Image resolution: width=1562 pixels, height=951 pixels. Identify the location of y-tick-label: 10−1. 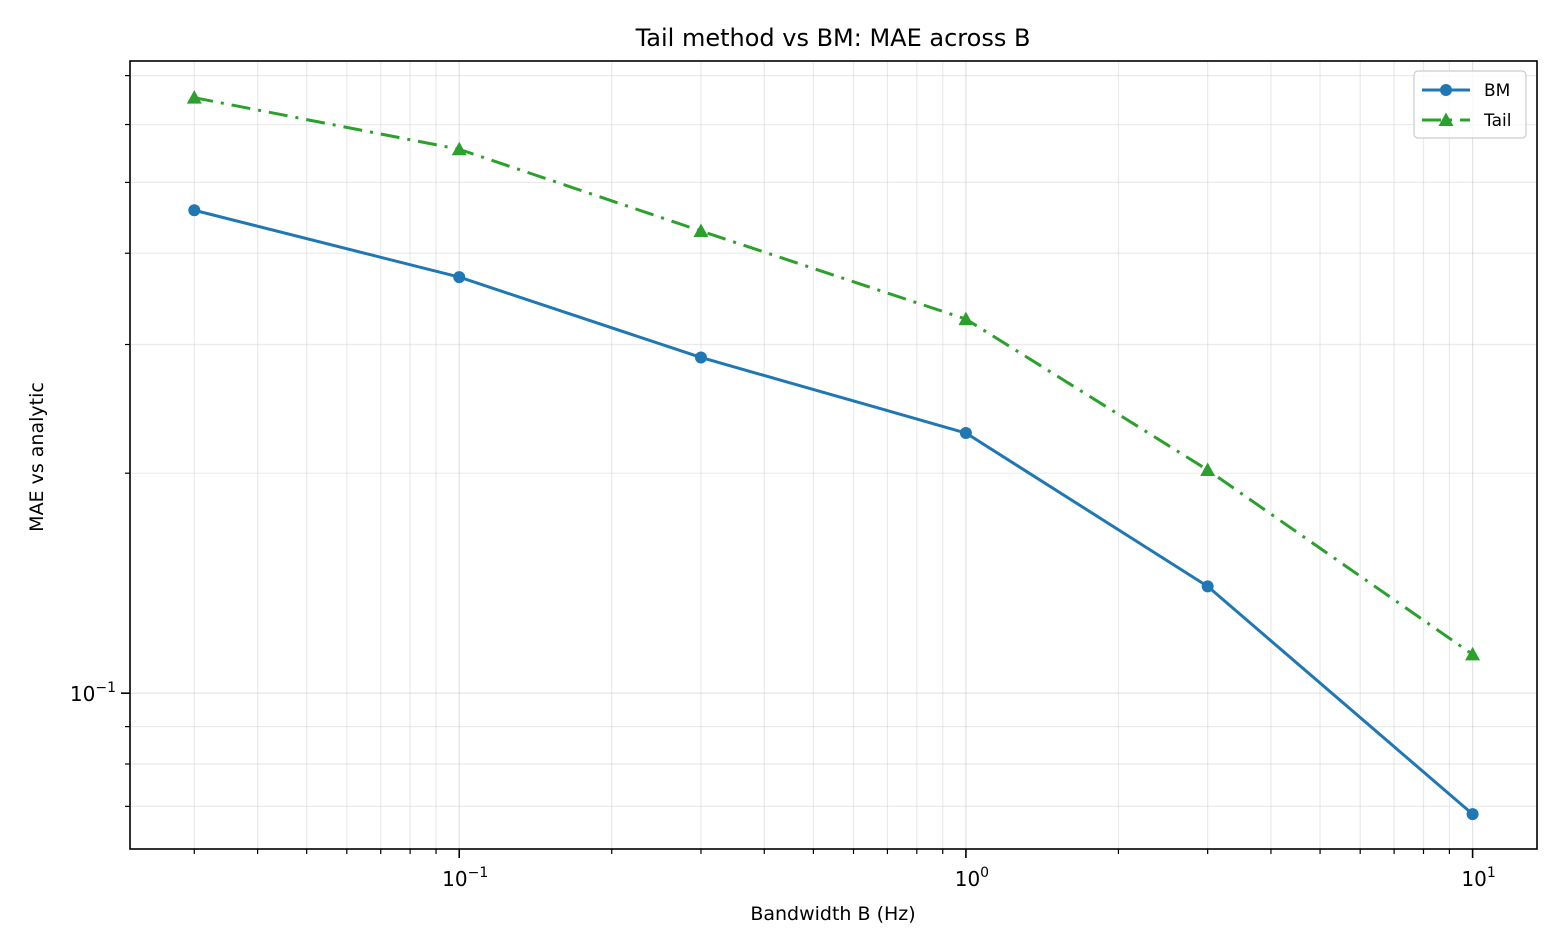
(93, 693).